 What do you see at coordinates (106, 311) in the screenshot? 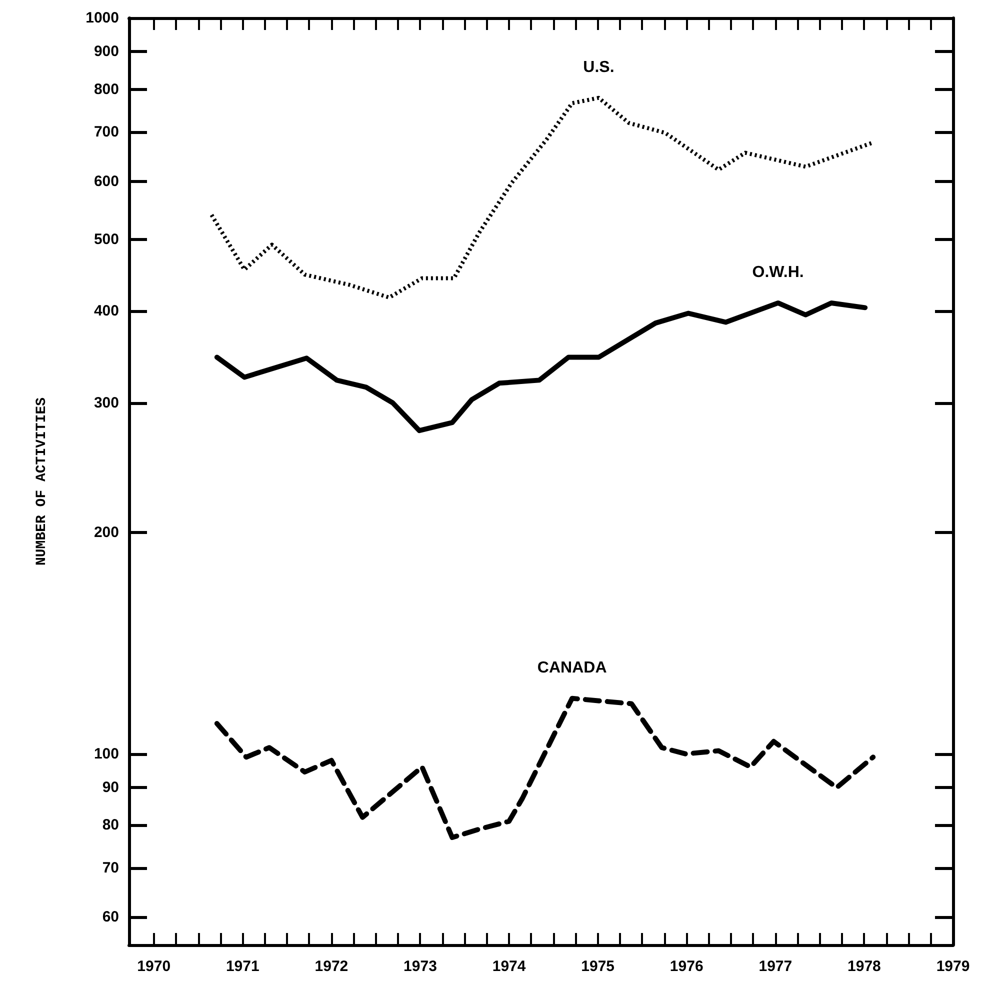
I see `y-tick-label: 400` at bounding box center [106, 311].